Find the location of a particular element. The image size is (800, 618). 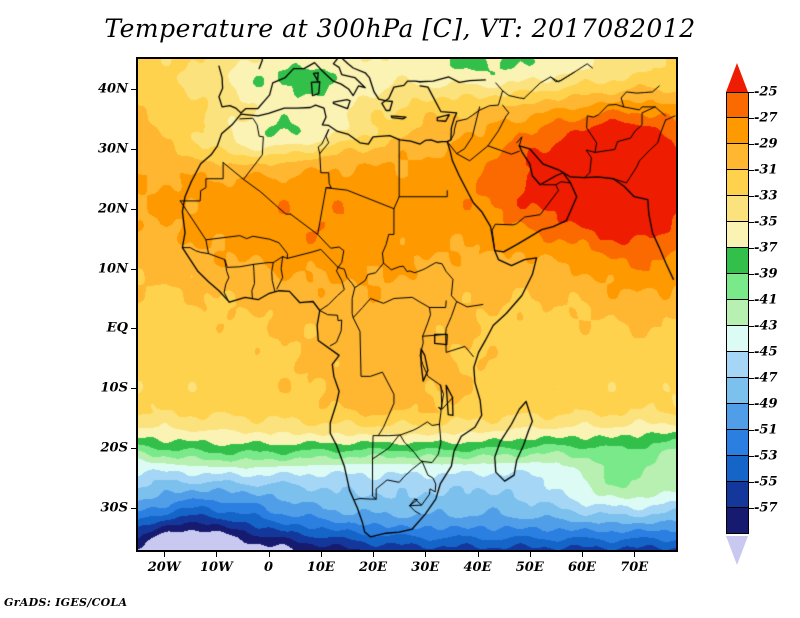

attribution-text: GrADS: IGES/COLA is located at coordinates (66, 602).